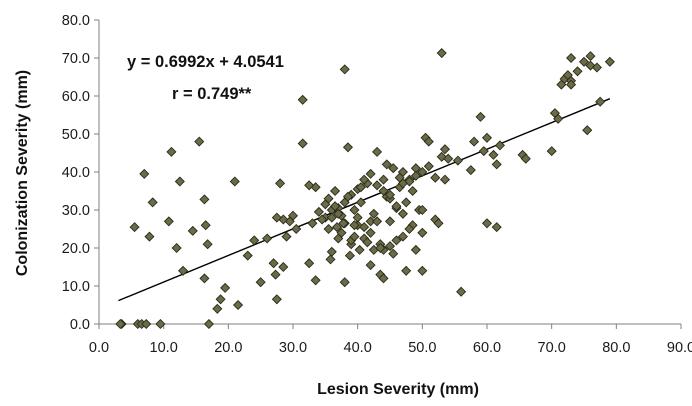  Describe the element at coordinates (487, 348) in the screenshot. I see `x-tick-label: 60.0` at that location.